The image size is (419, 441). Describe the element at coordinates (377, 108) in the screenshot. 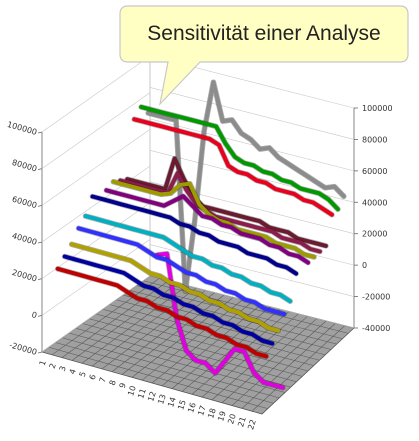

I see `right-axis-tick-label: 100000` at that location.